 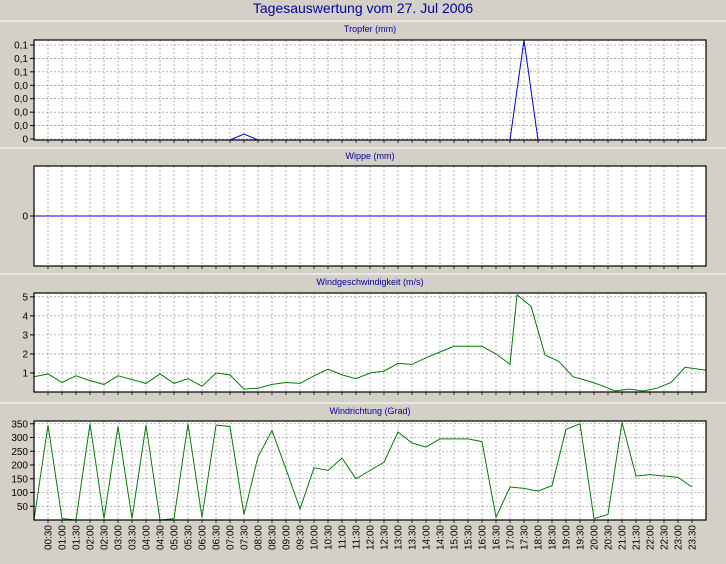 I want to click on x-tick-label: 18:00, so click(x=539, y=537).